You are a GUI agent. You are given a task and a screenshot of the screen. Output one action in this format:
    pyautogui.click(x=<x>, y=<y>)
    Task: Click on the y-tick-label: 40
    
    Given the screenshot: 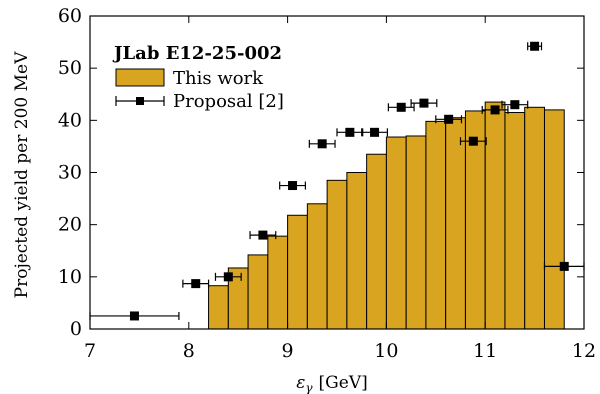 What is the action you would take?
    pyautogui.click(x=70, y=120)
    